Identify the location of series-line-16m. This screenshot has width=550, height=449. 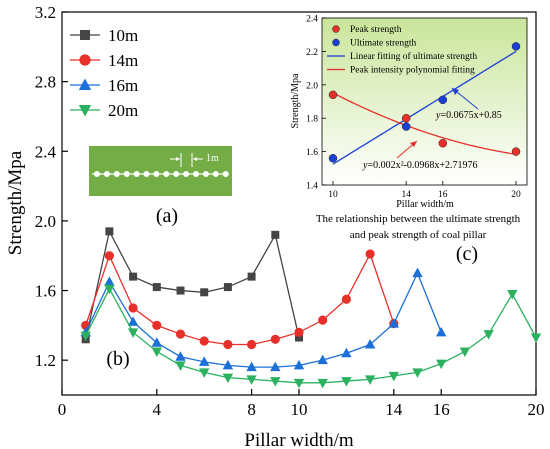
(263, 319).